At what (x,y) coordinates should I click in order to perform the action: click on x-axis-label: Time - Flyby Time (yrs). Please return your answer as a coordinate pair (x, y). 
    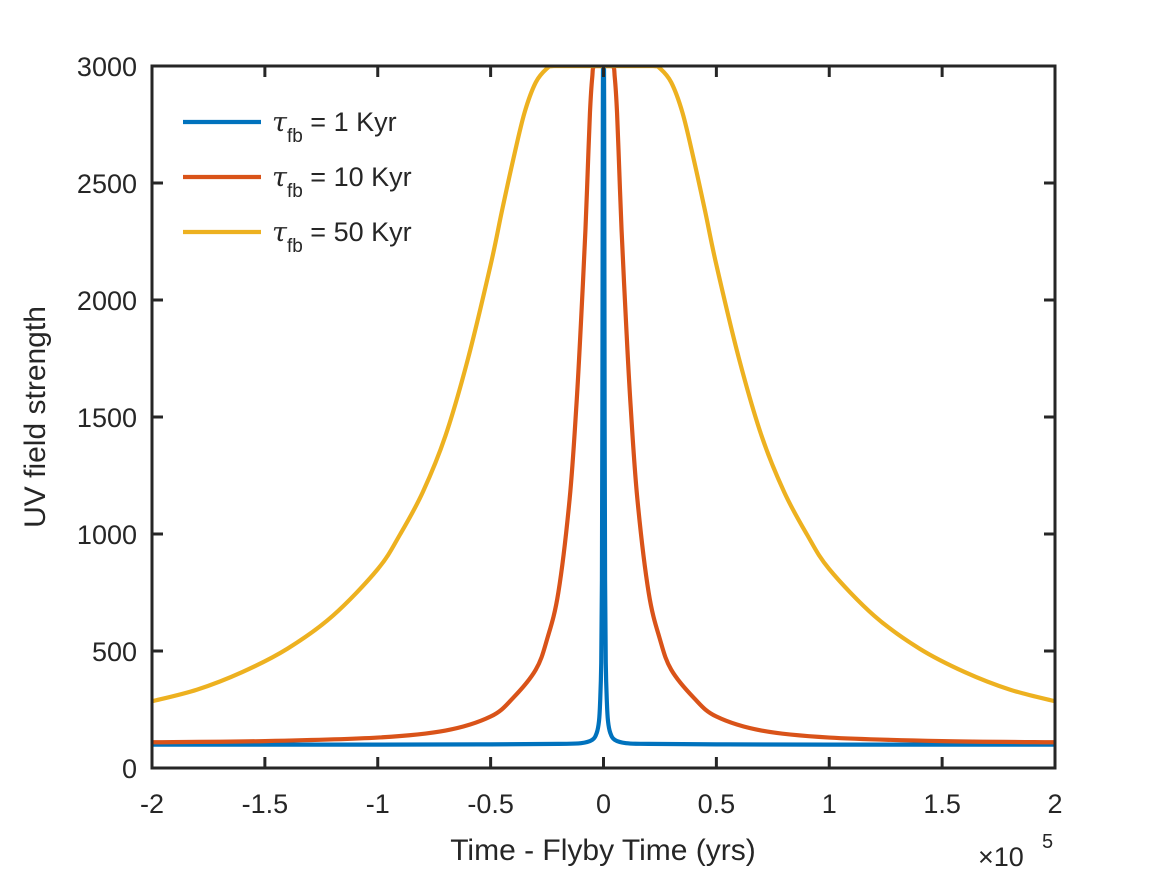
    Looking at the image, I should click on (603, 850).